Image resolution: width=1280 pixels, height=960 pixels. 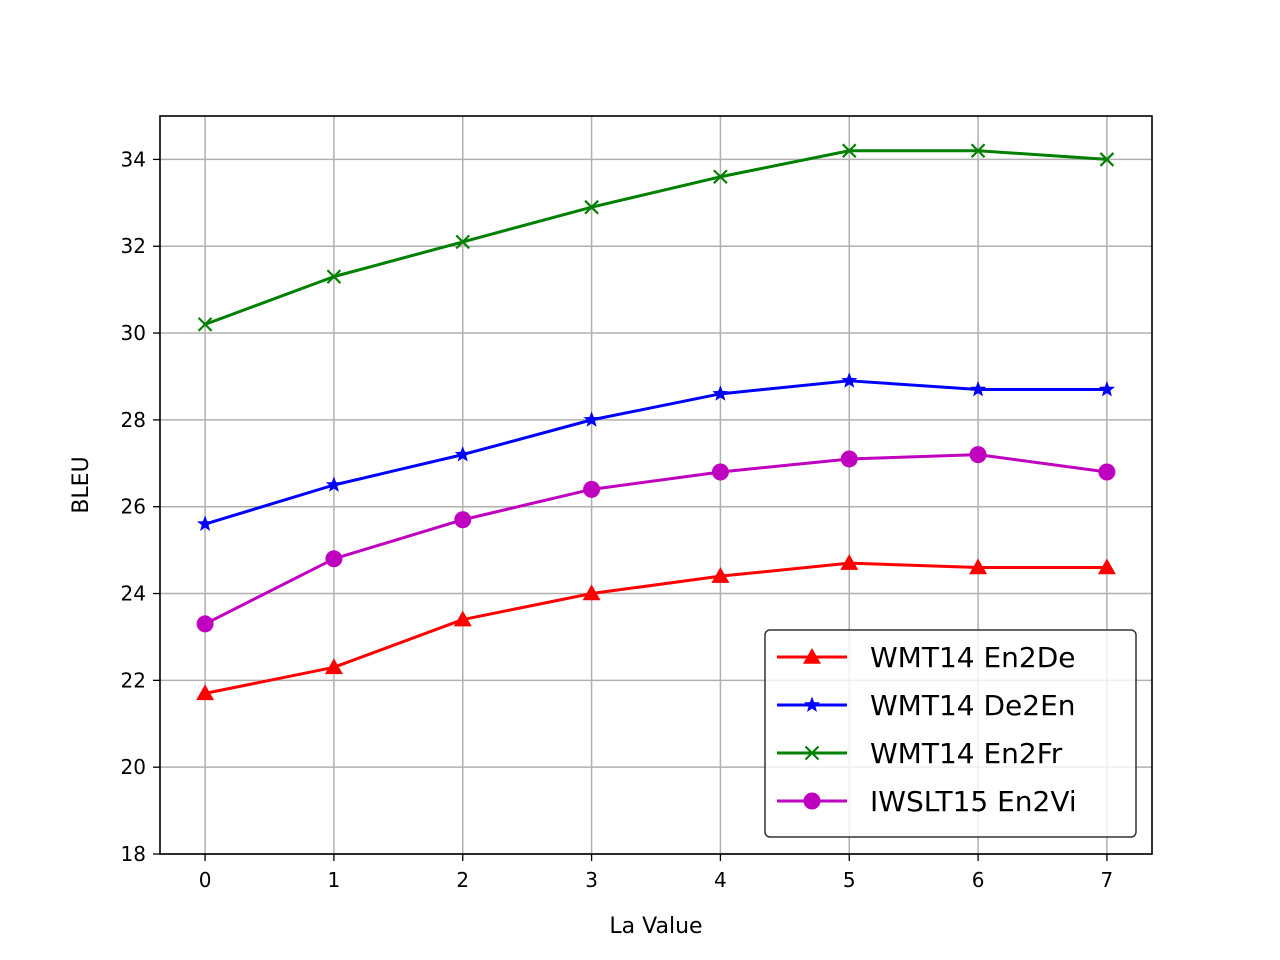 I want to click on series-wmt14-en2fr, so click(x=656, y=237).